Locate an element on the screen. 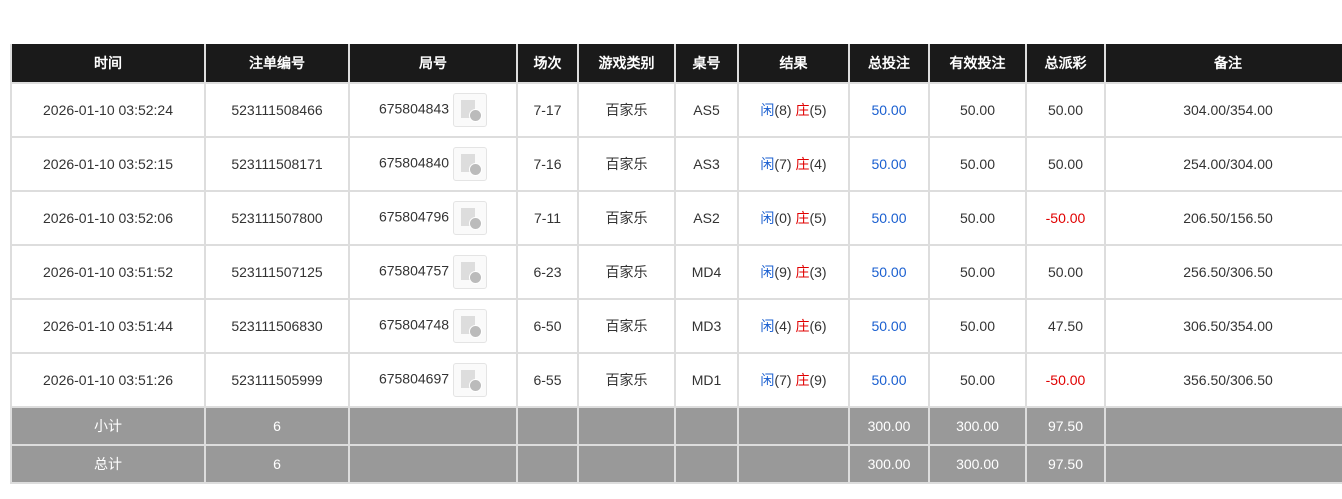  column-header: 注单编号 is located at coordinates (277, 64).